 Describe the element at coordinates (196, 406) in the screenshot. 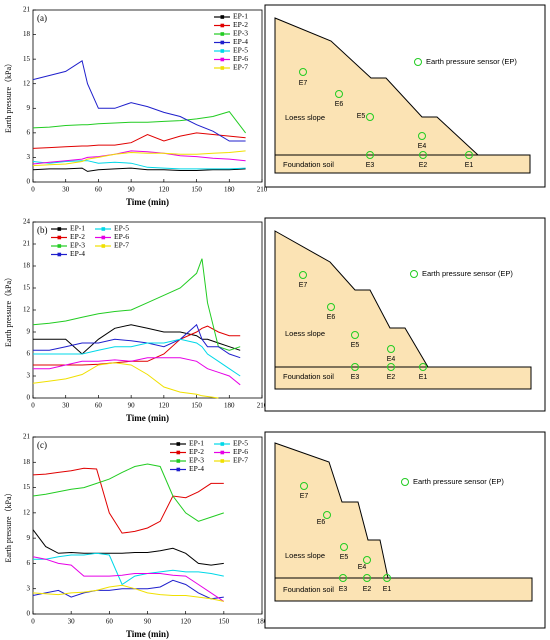

I see `x-tick-label: 150` at that location.